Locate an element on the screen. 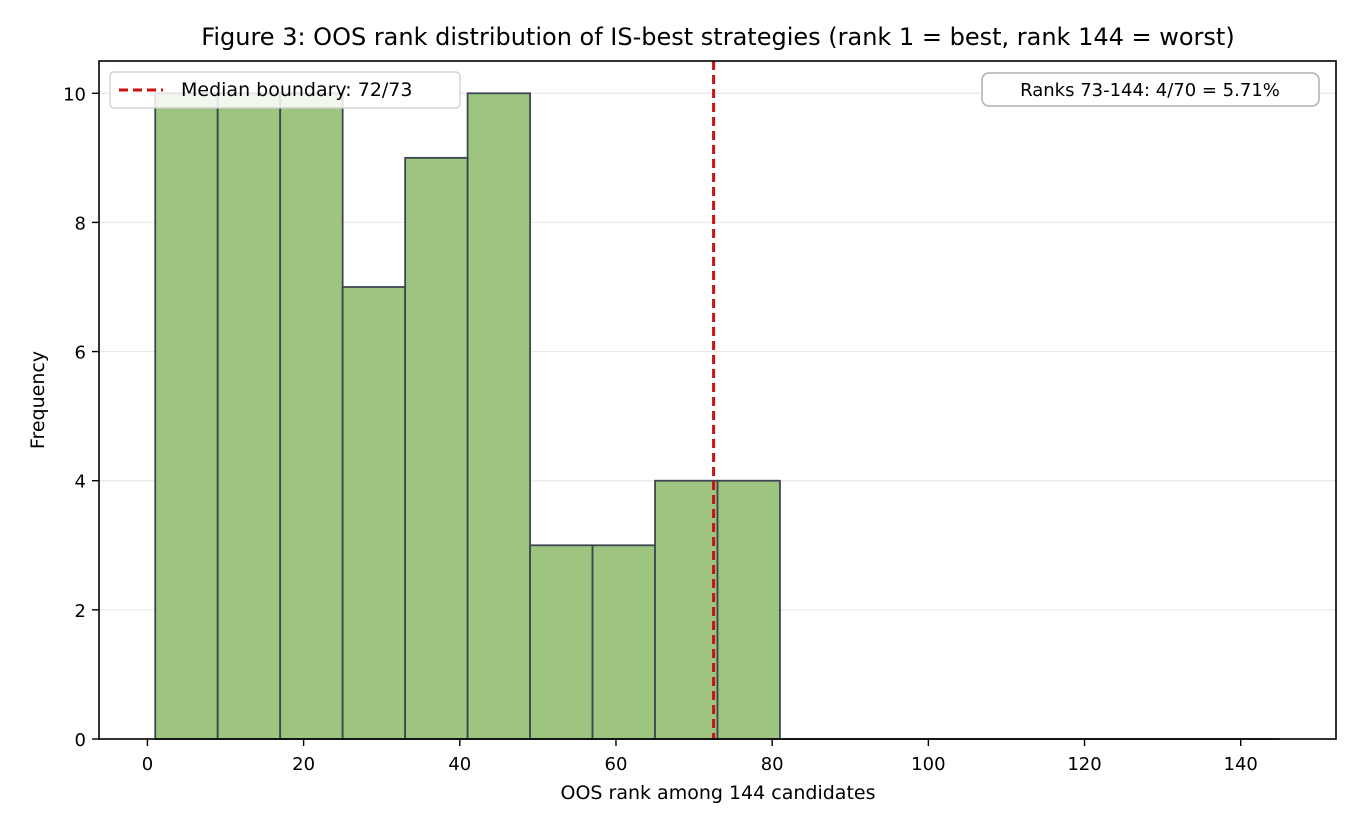 This screenshot has width=1360, height=832. x-tick-label-6: 120 is located at coordinates (1084, 764).